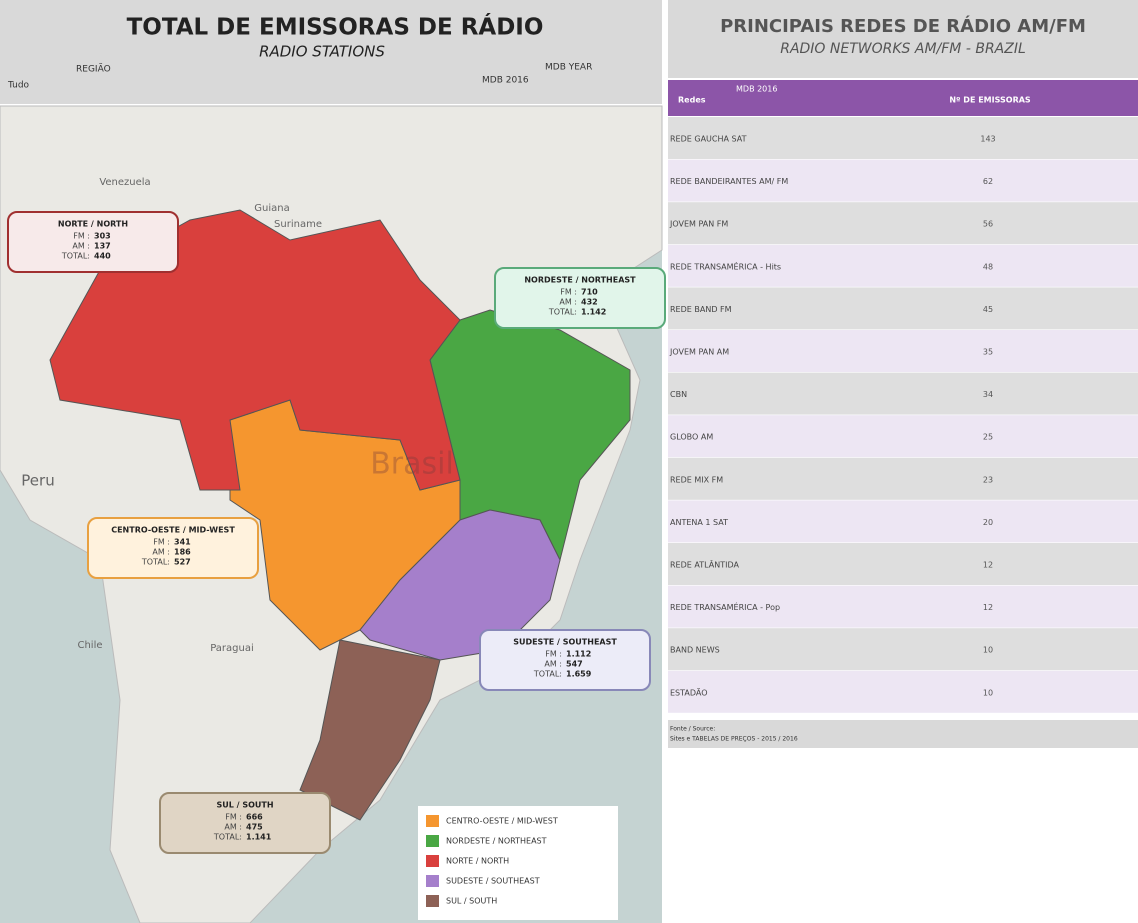 This screenshot has height=923, width=1138. I want to click on stat-value: 1.142, so click(593, 312).